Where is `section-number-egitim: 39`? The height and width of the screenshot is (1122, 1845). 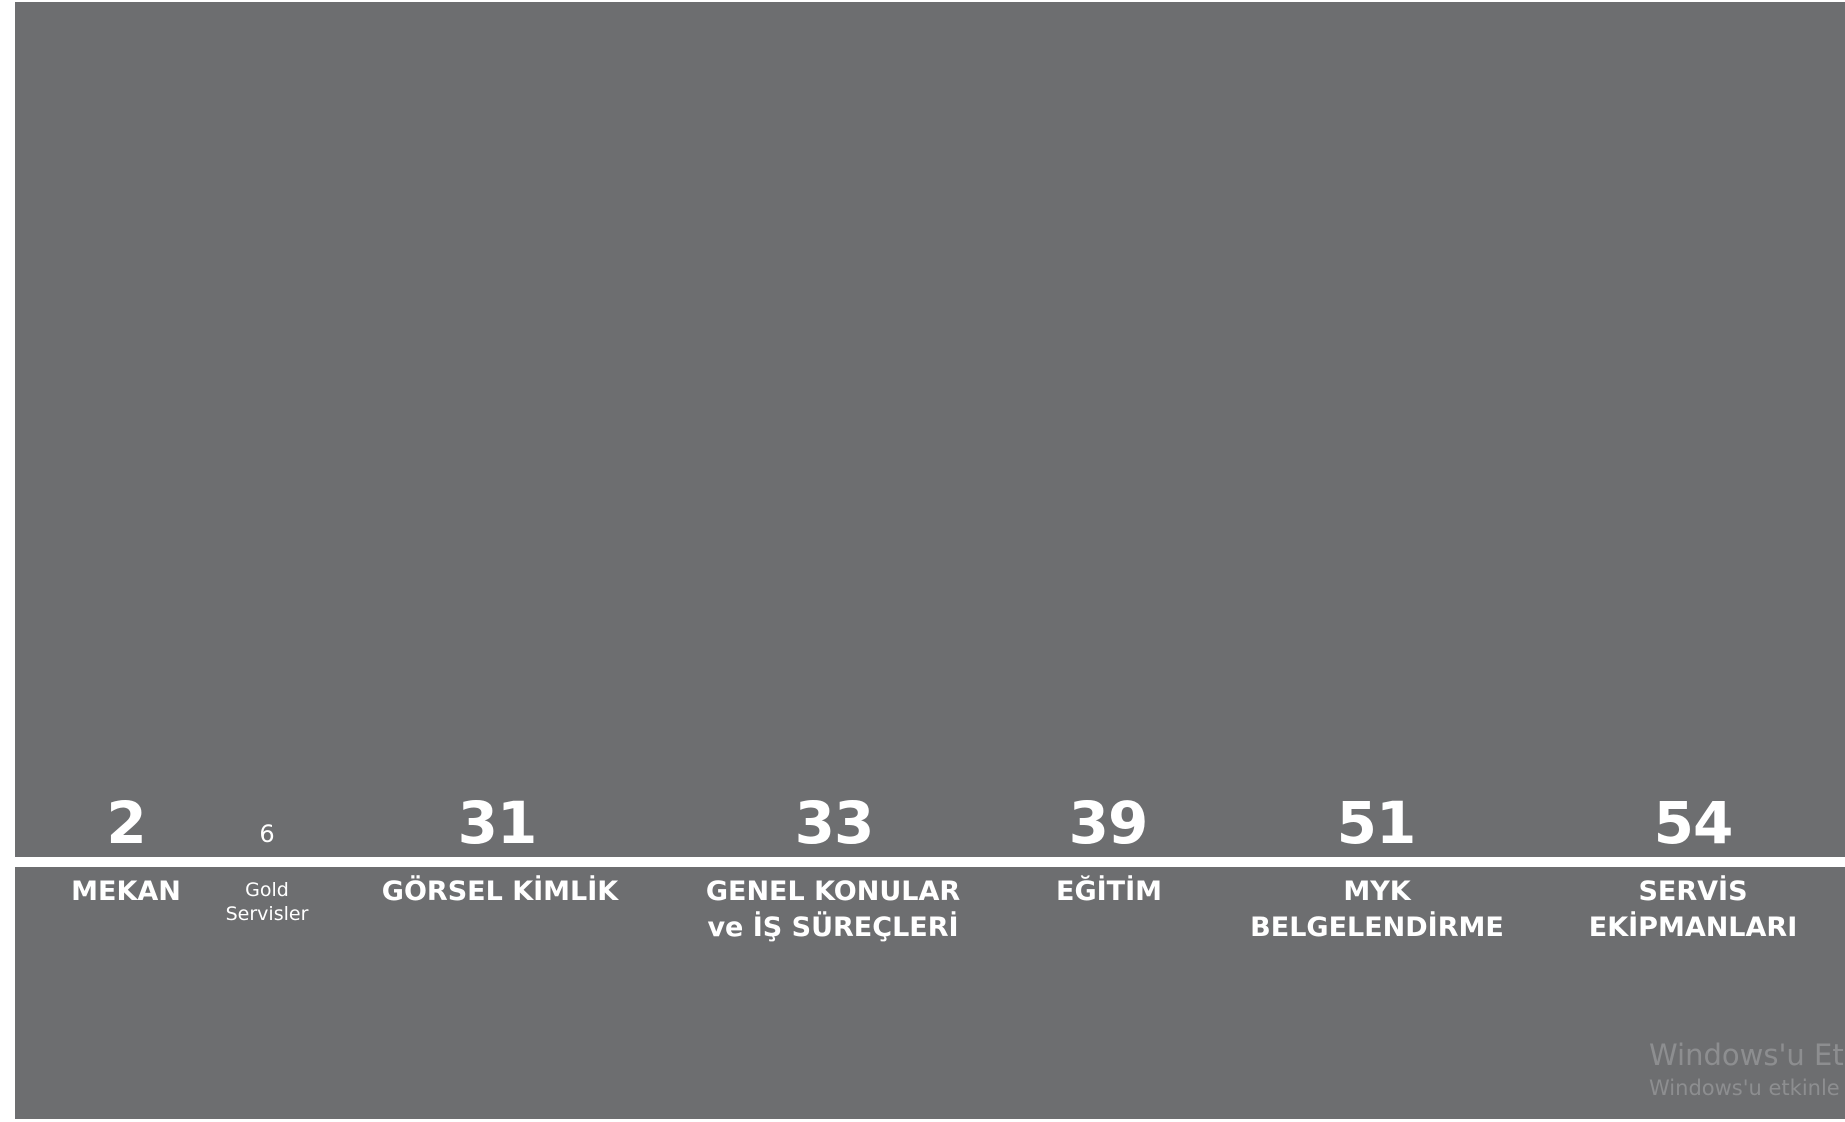
section-number-egitim: 39 is located at coordinates (1108, 823).